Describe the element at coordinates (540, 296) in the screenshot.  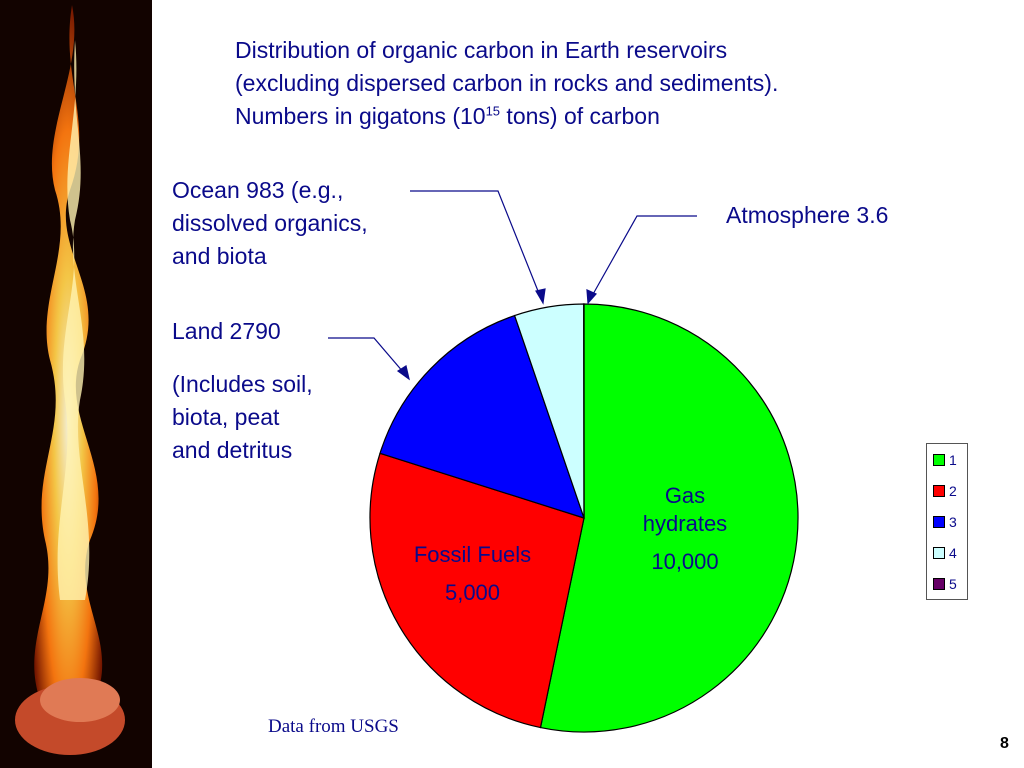
I see `ocean-leader-arrow` at that location.